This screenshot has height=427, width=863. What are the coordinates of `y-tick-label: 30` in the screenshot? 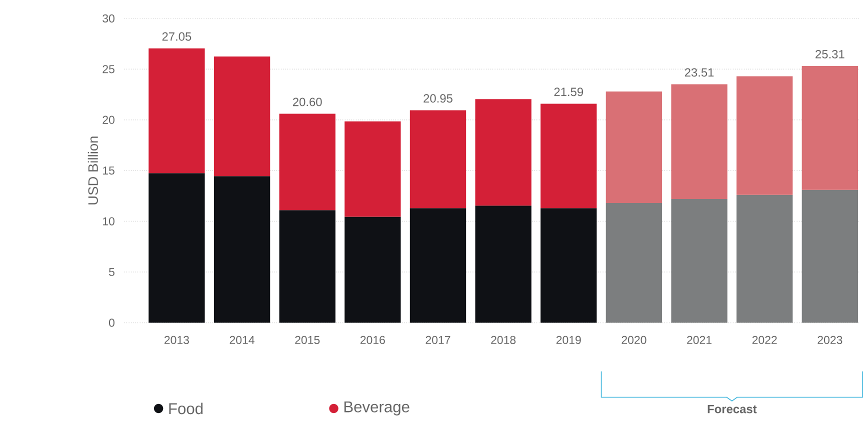 It's located at (108, 18).